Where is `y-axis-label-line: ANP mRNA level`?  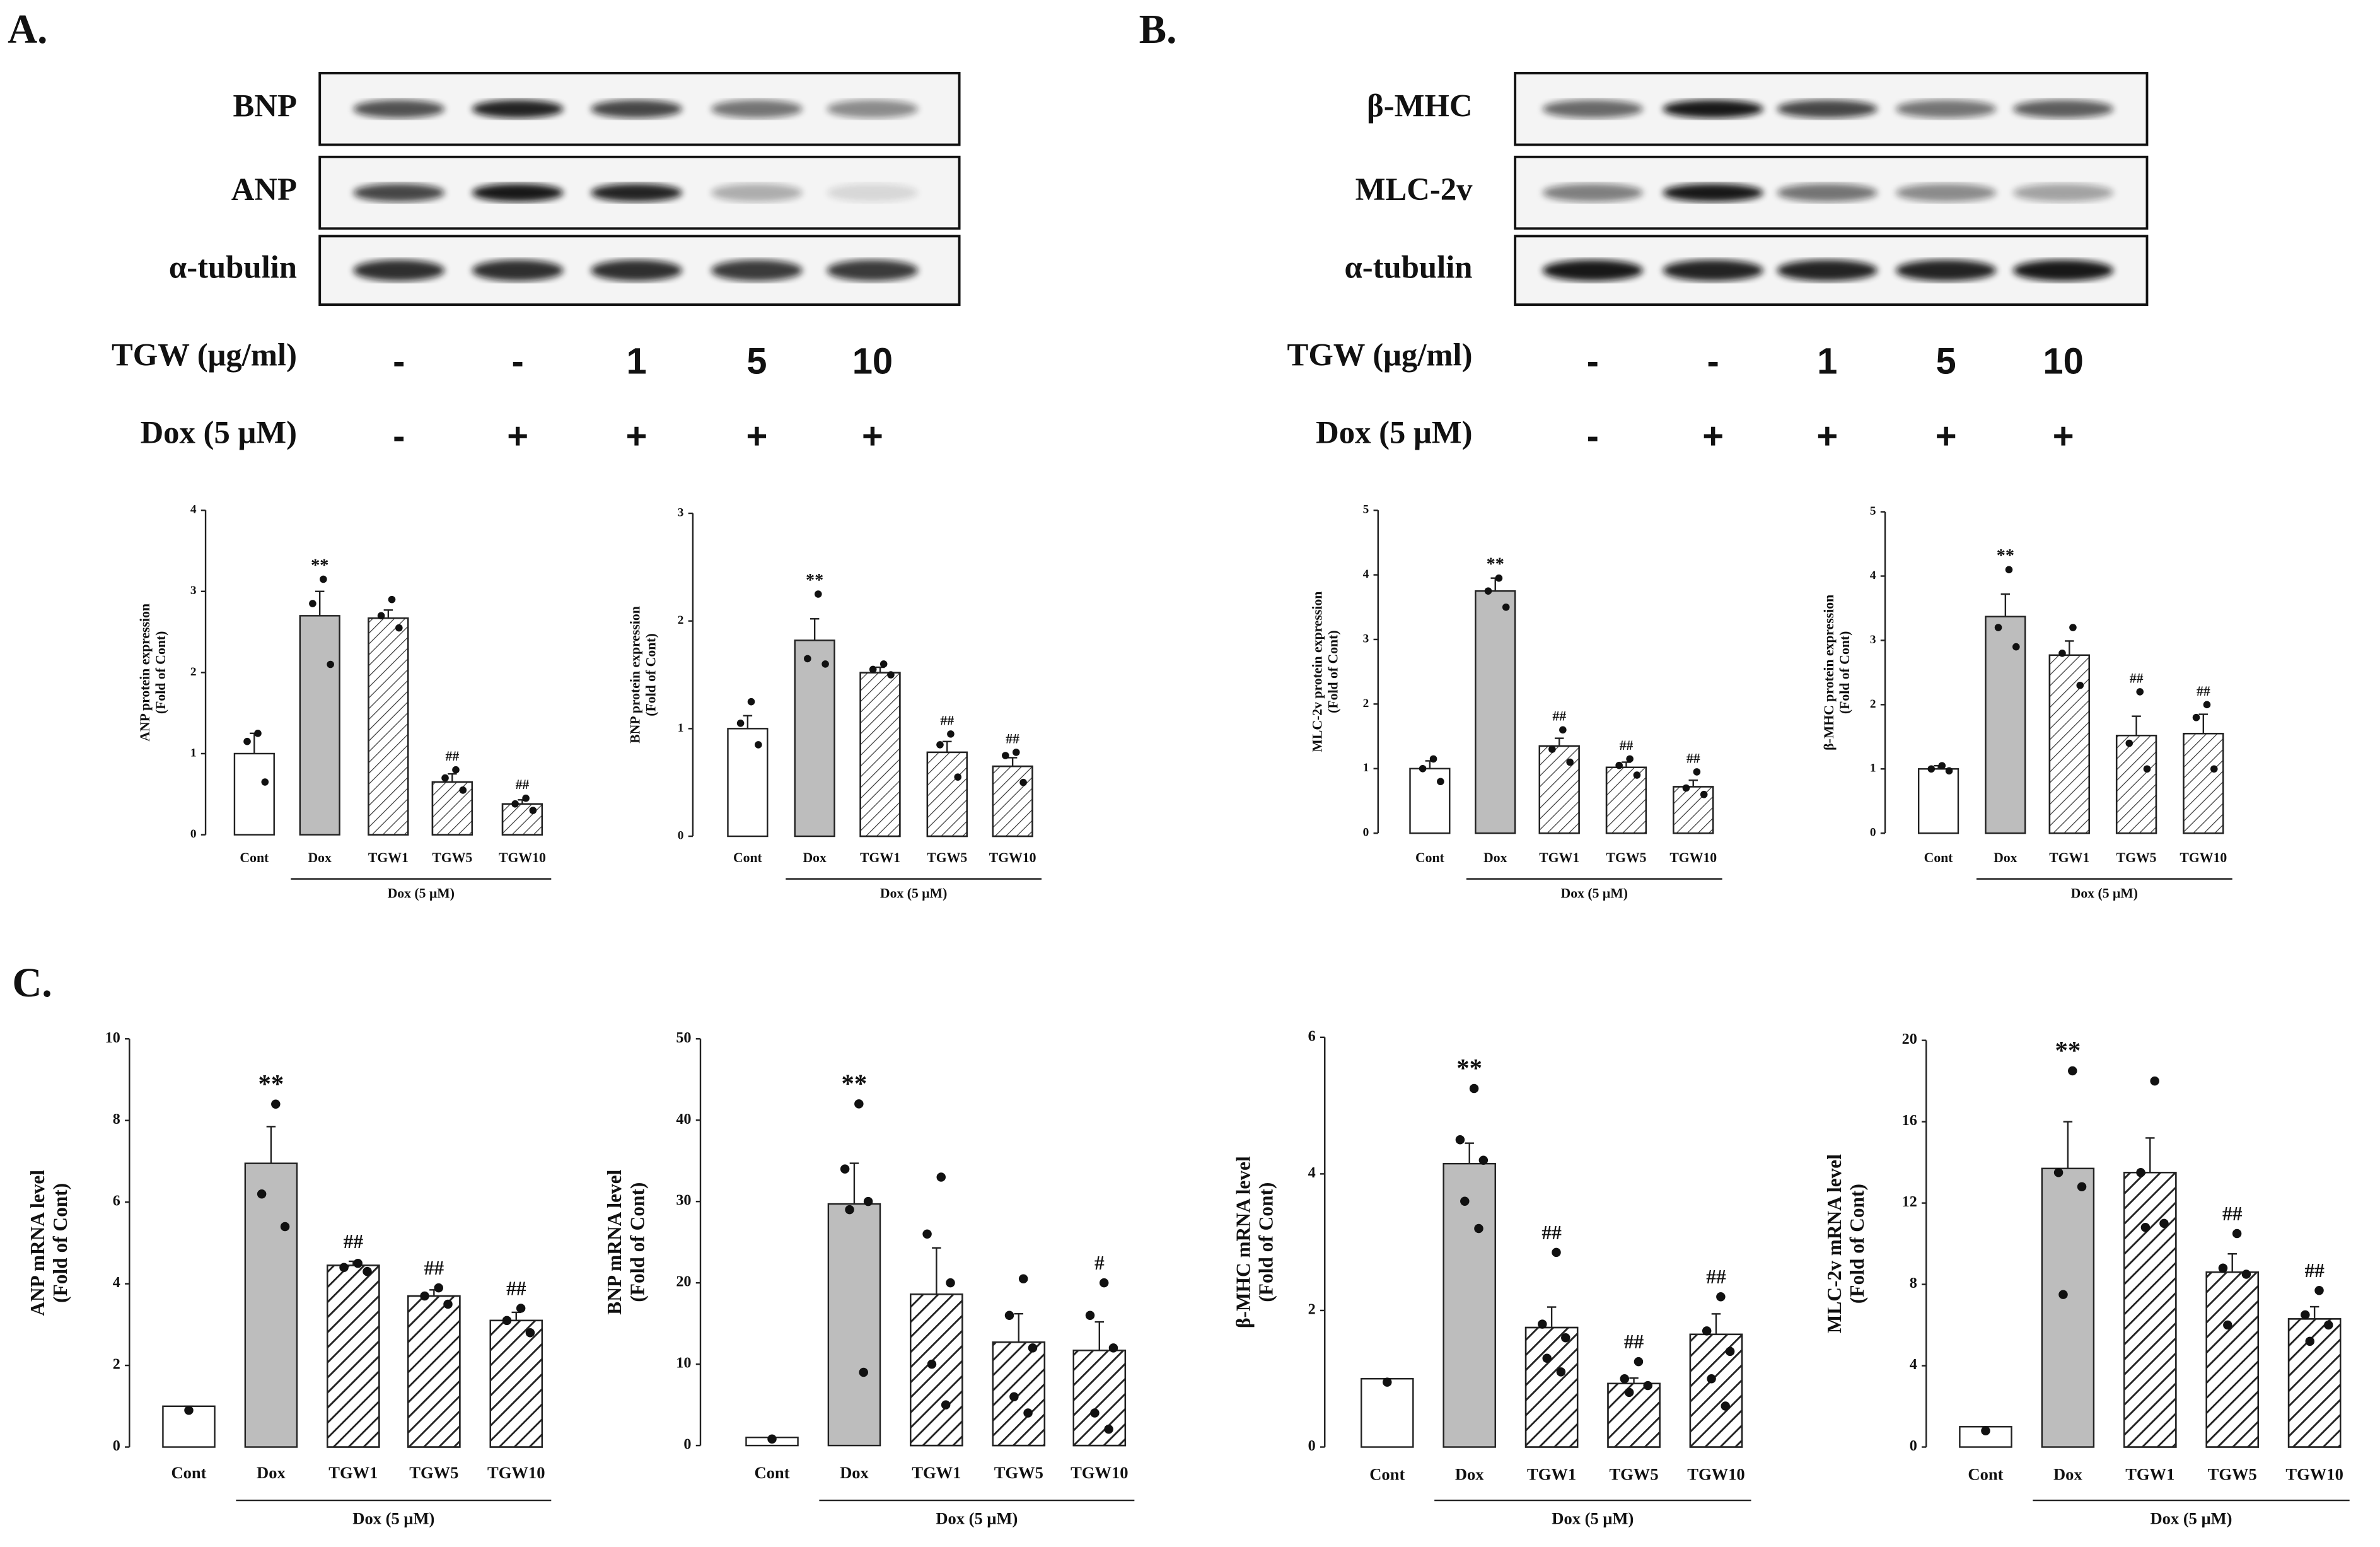
y-axis-label-line: ANP mRNA level is located at coordinates (37, 1243).